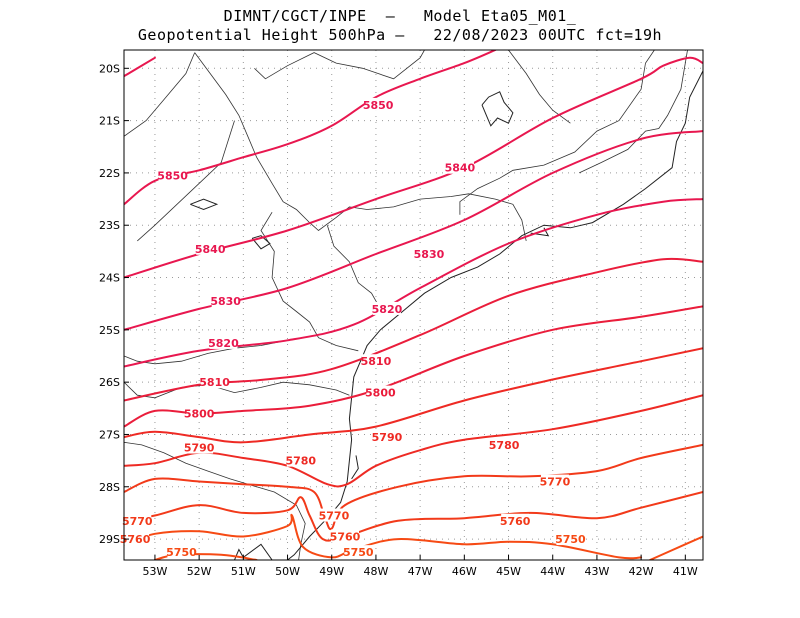 This screenshot has width=800, height=618. What do you see at coordinates (331, 571) in the screenshot?
I see `x-tick-label: 49W` at bounding box center [331, 571].